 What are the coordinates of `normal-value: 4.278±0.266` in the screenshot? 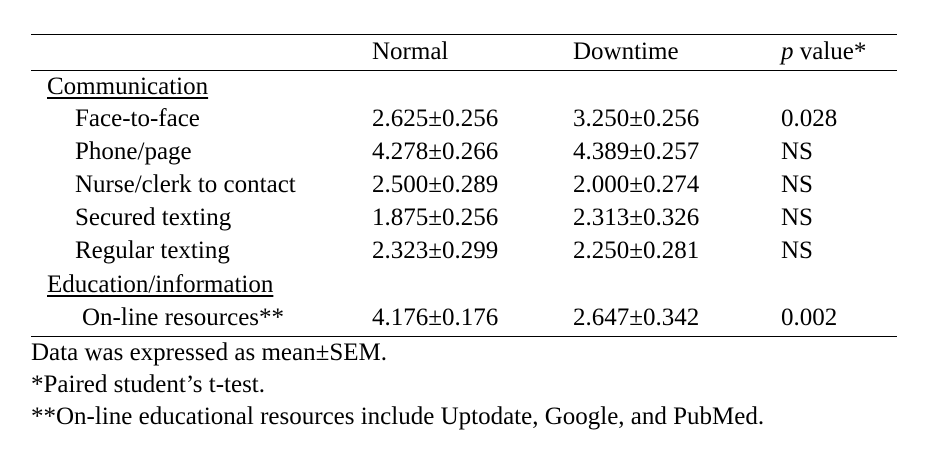 It's located at (435, 151).